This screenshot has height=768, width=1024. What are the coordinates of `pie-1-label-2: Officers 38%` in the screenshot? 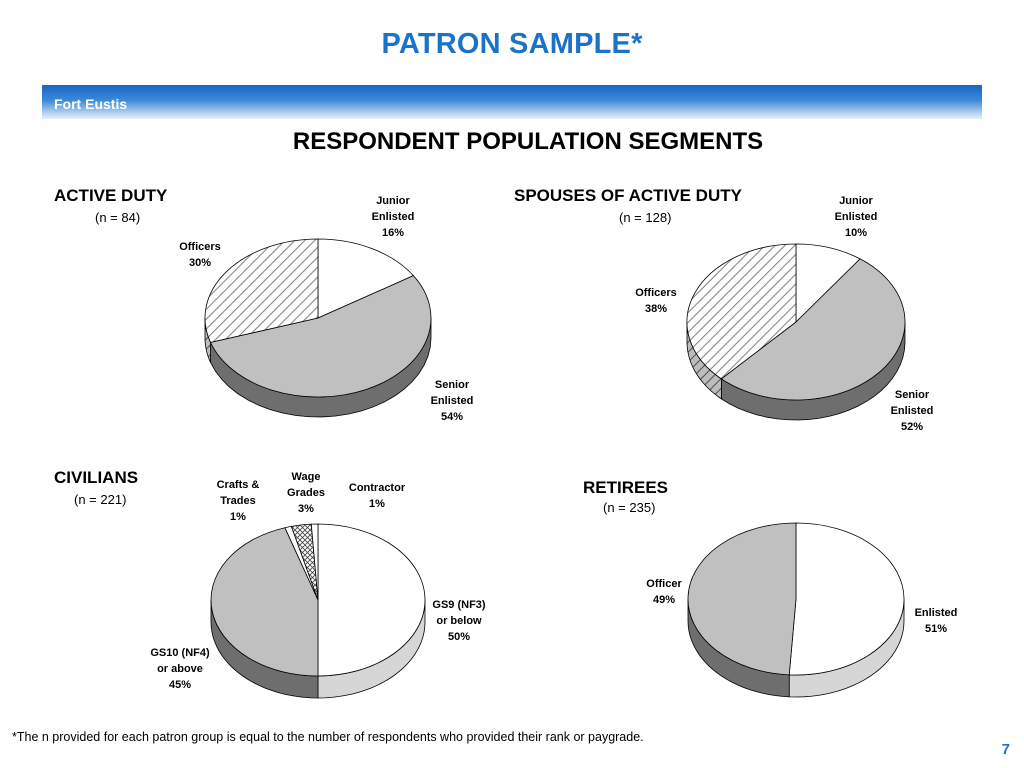 It's located at (656, 301).